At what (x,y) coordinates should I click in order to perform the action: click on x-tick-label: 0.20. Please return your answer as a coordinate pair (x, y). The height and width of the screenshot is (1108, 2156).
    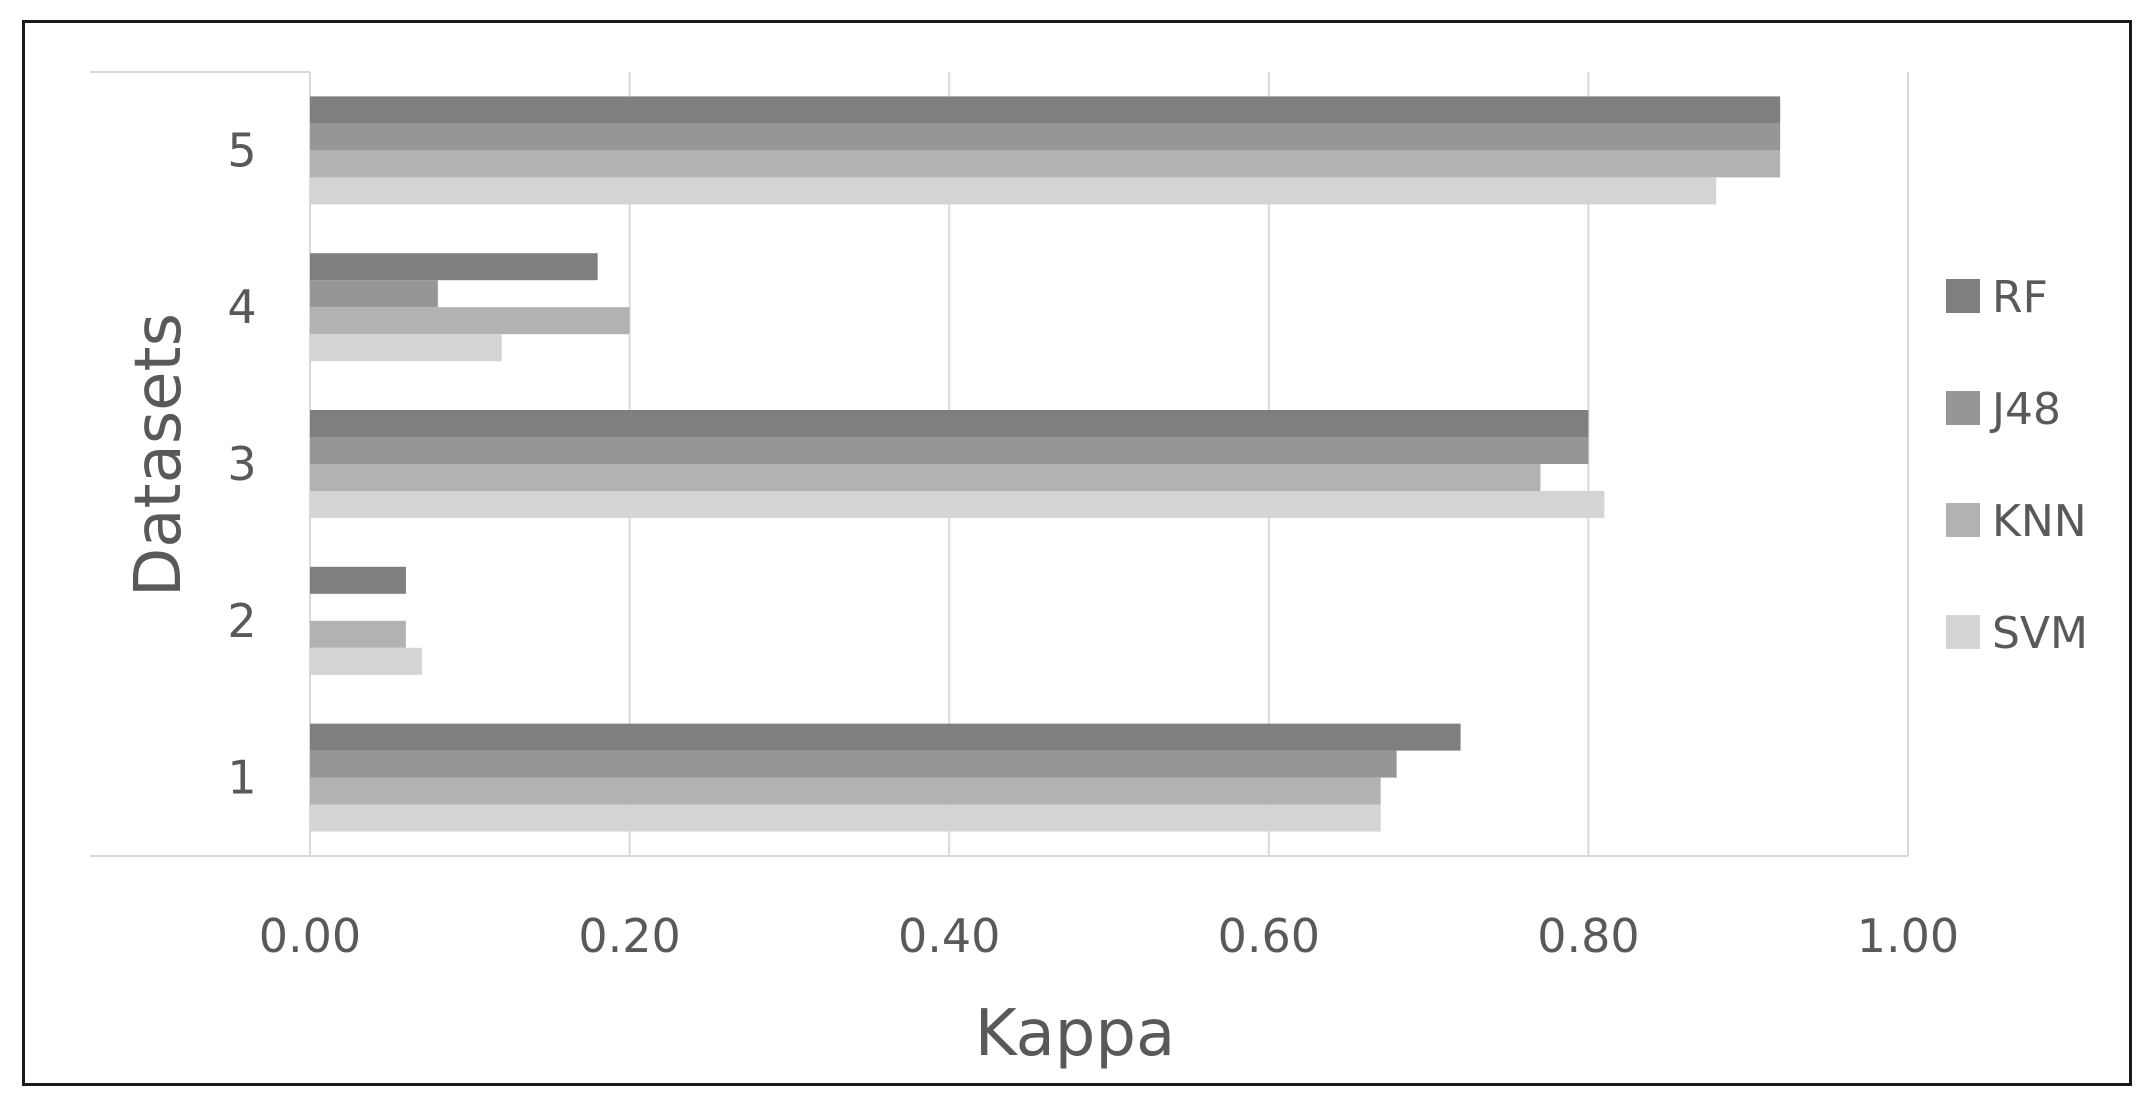
    Looking at the image, I should click on (629, 936).